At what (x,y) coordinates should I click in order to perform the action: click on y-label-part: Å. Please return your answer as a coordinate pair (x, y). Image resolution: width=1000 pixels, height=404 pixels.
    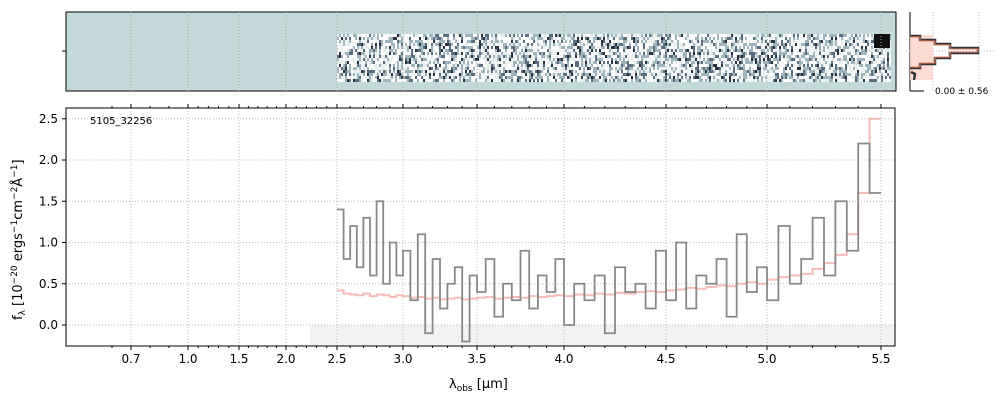
    Looking at the image, I should click on (18, 182).